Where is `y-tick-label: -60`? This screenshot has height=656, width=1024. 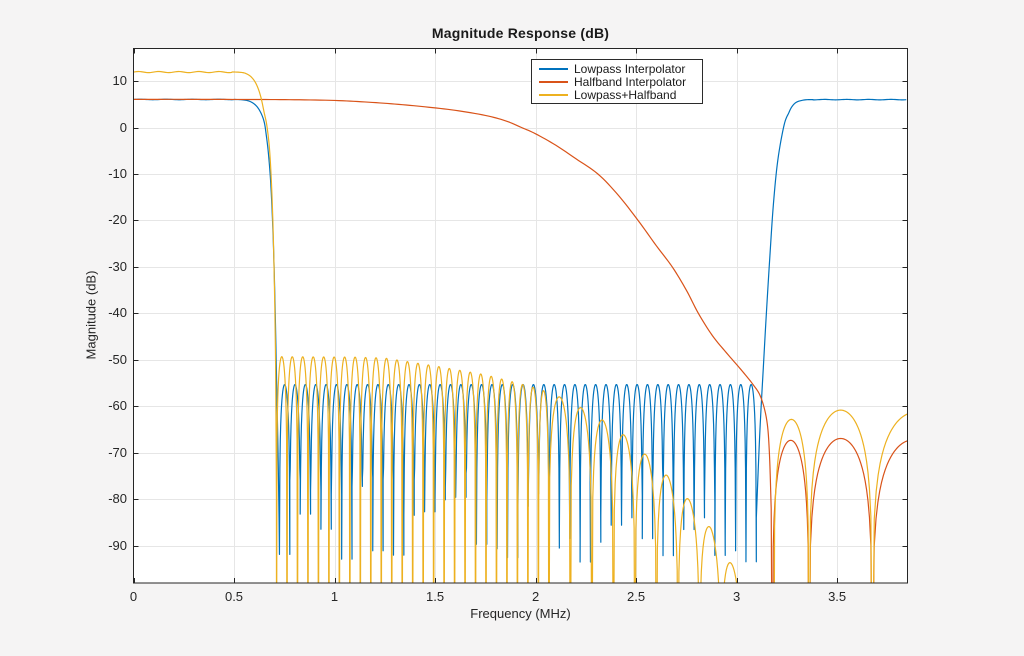
y-tick-label: -60 is located at coordinates (117, 406).